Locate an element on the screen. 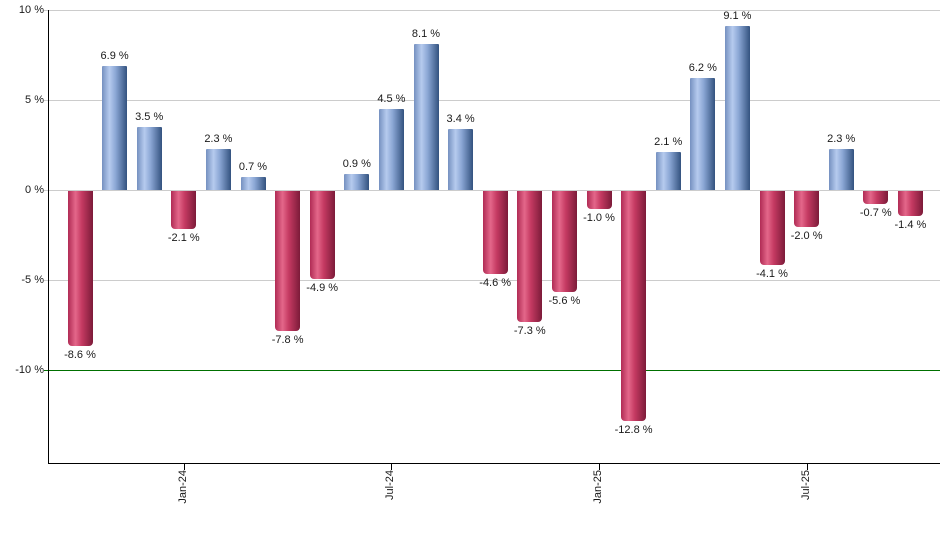 This screenshot has height=550, width=940. y-axis-tick-label: -5 % is located at coordinates (32, 280).